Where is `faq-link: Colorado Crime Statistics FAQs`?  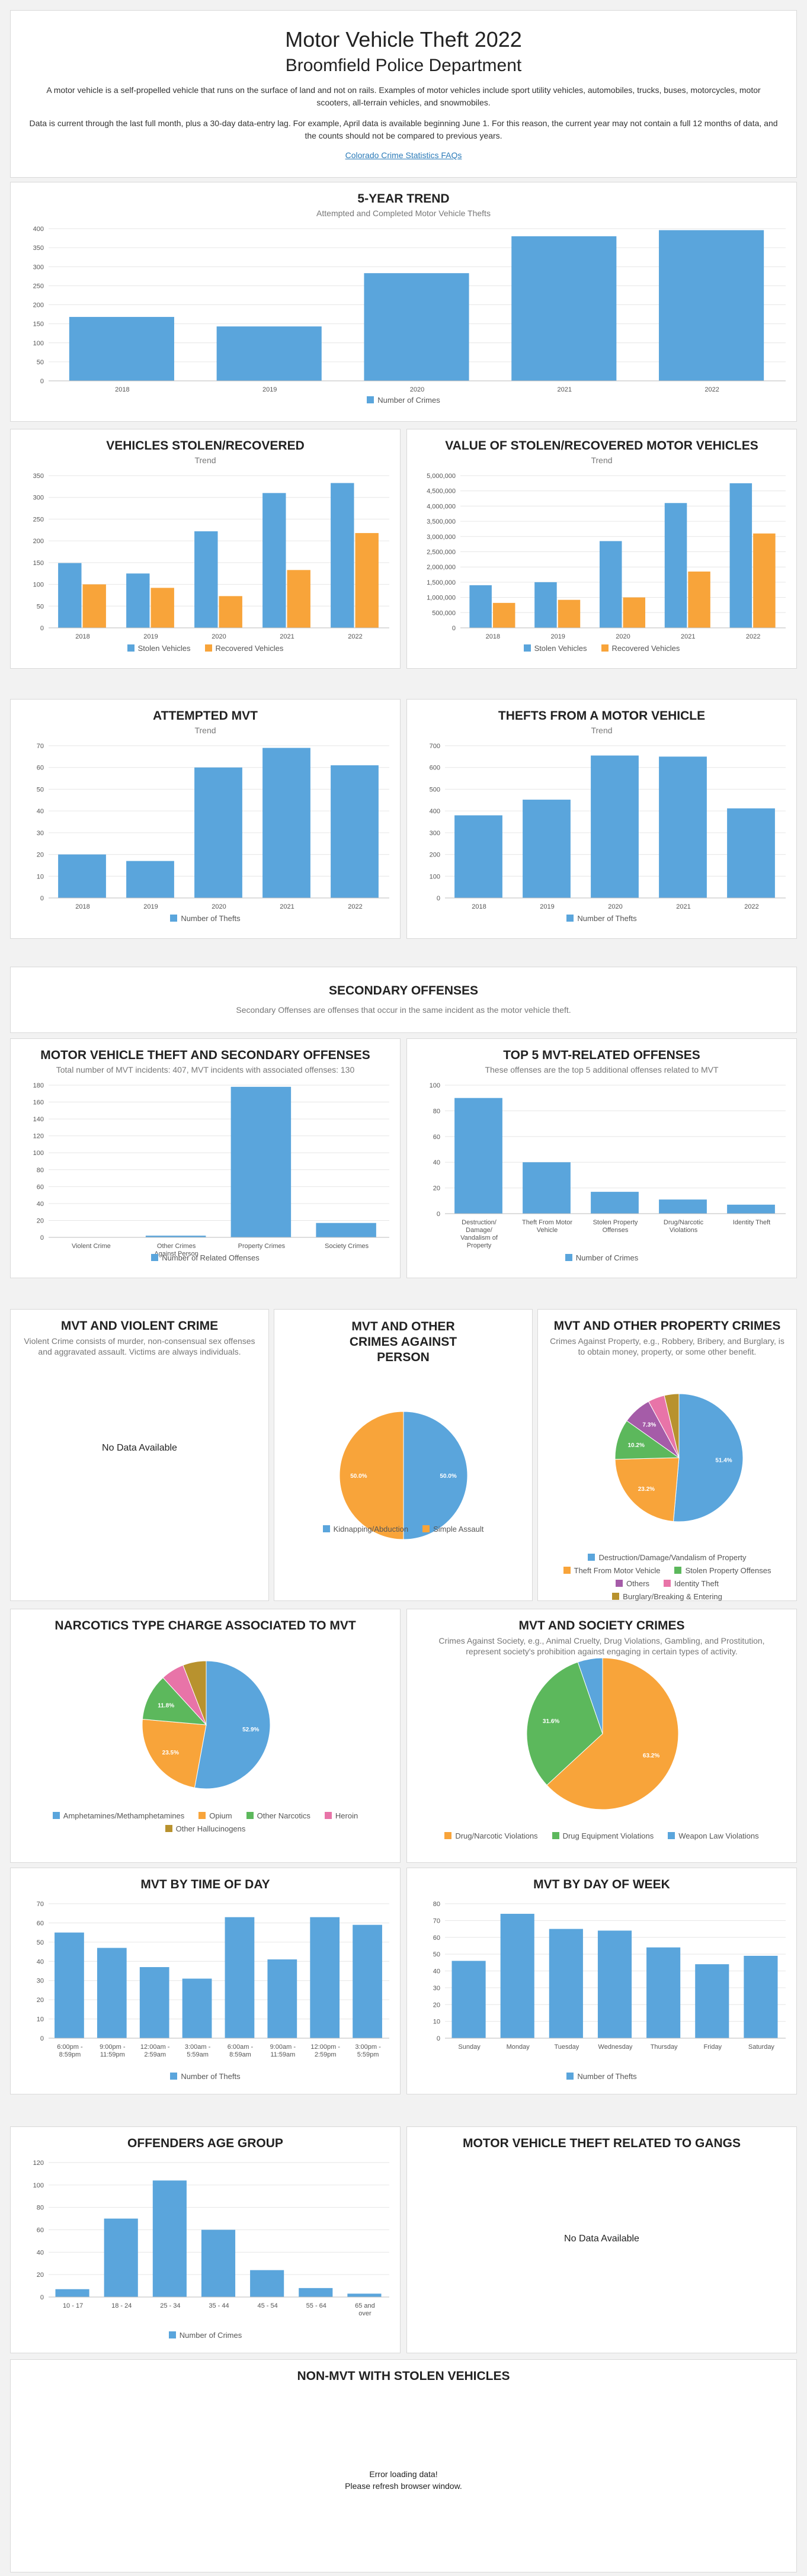 faq-link: Colorado Crime Statistics FAQs is located at coordinates (404, 155).